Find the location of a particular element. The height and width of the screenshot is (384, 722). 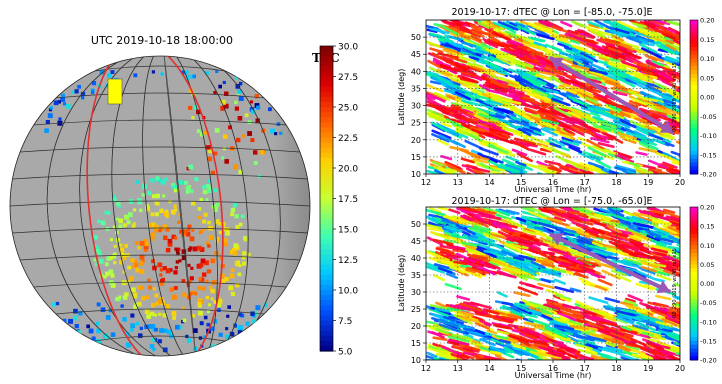

y-tick-label: 35 is located at coordinates (416, 88).